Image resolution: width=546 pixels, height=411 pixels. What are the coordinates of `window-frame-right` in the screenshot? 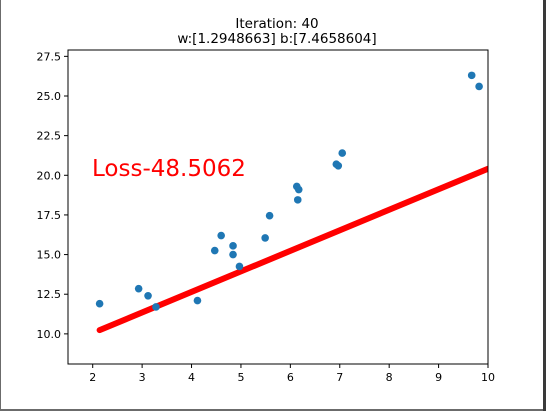 It's located at (544, 205).